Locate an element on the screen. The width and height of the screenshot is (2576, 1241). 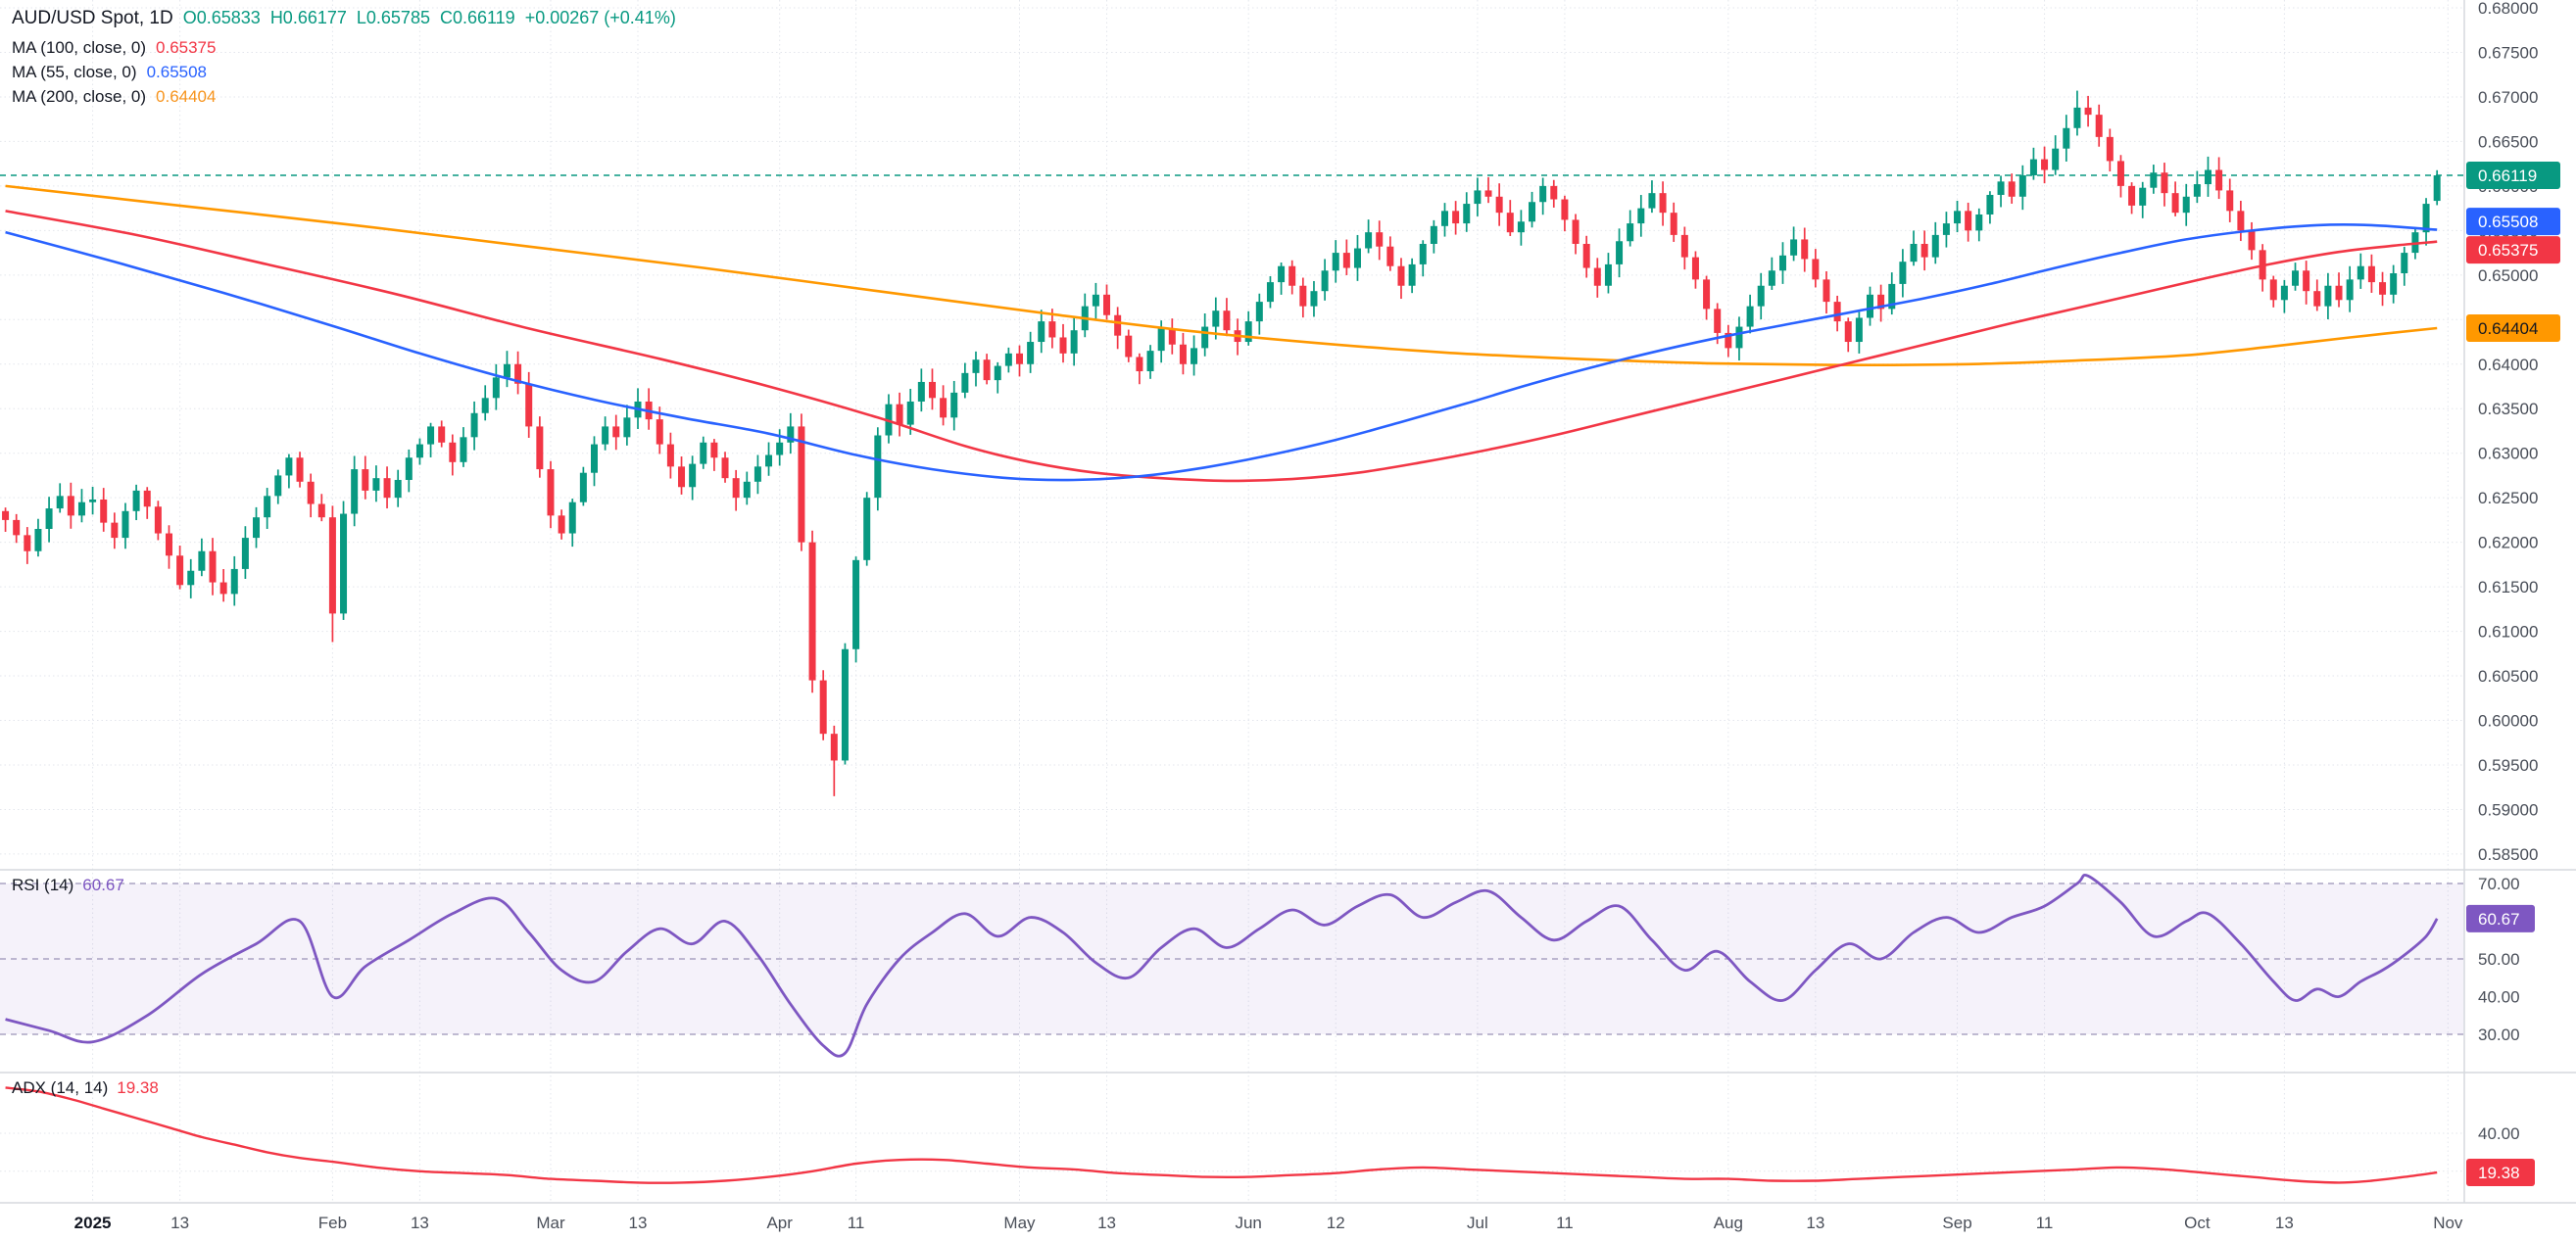
adx-axis-label: 40.00 is located at coordinates (2499, 1133).